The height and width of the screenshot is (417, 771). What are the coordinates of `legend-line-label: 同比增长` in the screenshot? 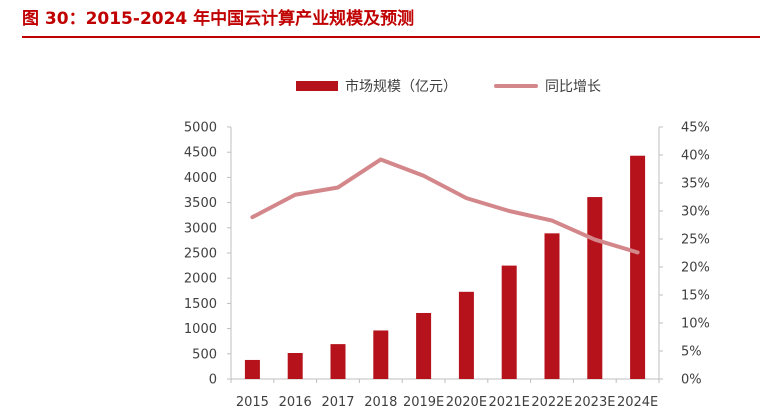 It's located at (573, 87).